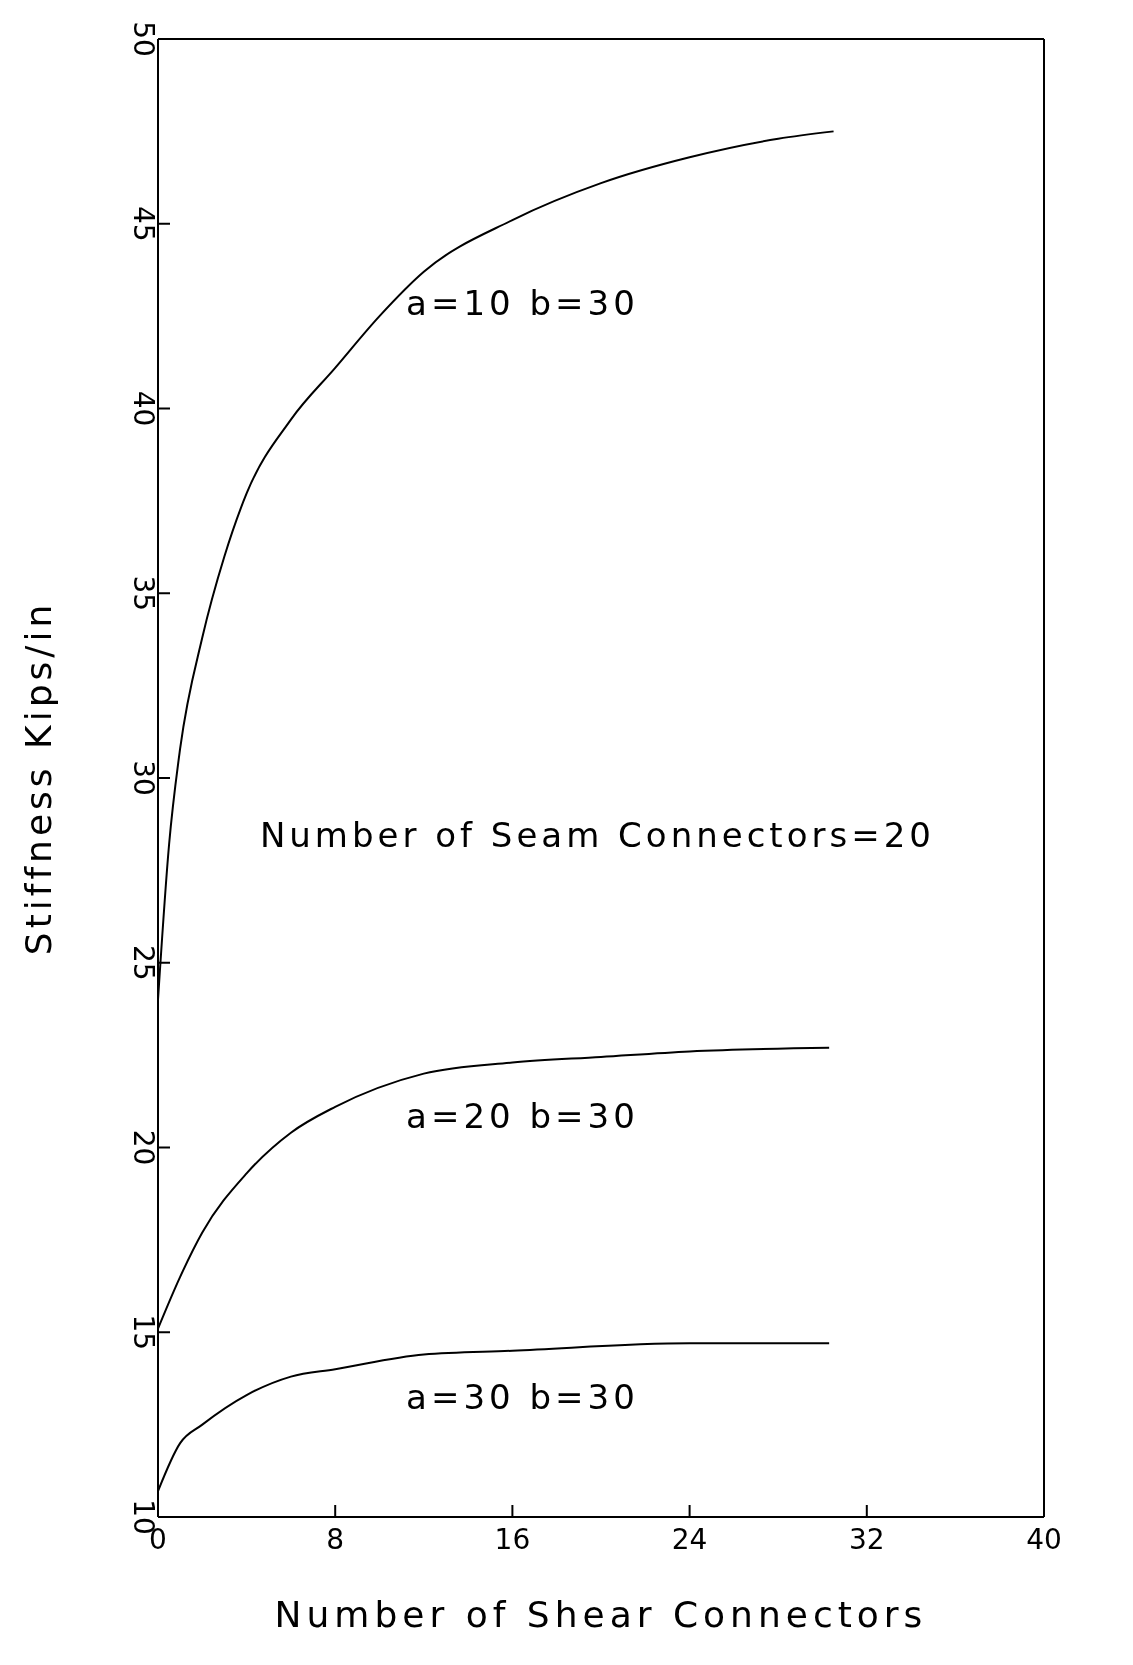 The height and width of the screenshot is (1665, 1133). What do you see at coordinates (143, 593) in the screenshot?
I see `y-tick-label: 35` at bounding box center [143, 593].